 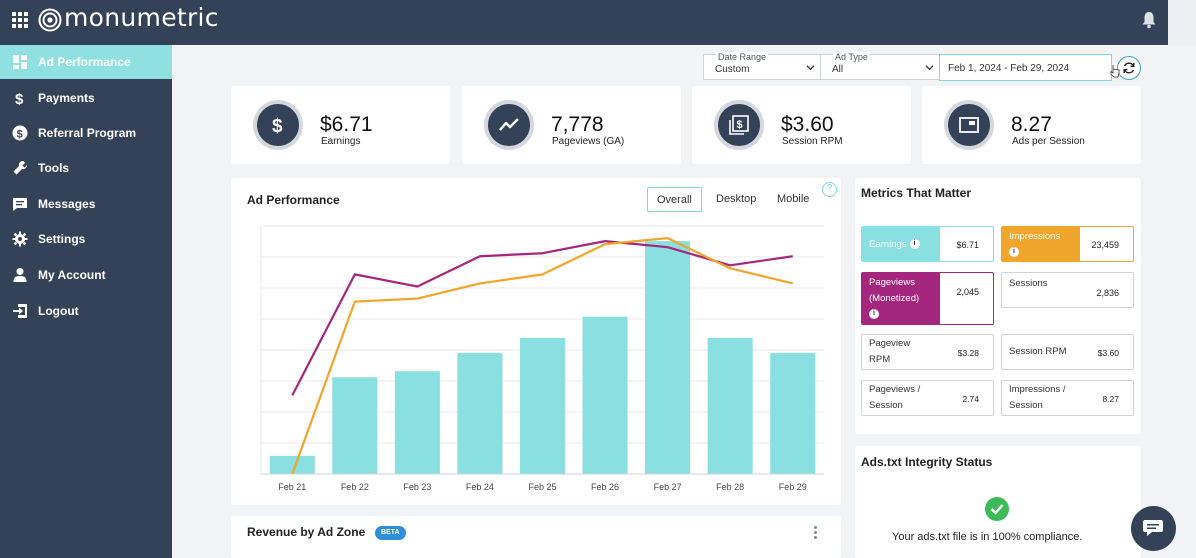 I want to click on pageviews-stat-card: 7,778 Pageviews (GA), so click(x=571, y=125).